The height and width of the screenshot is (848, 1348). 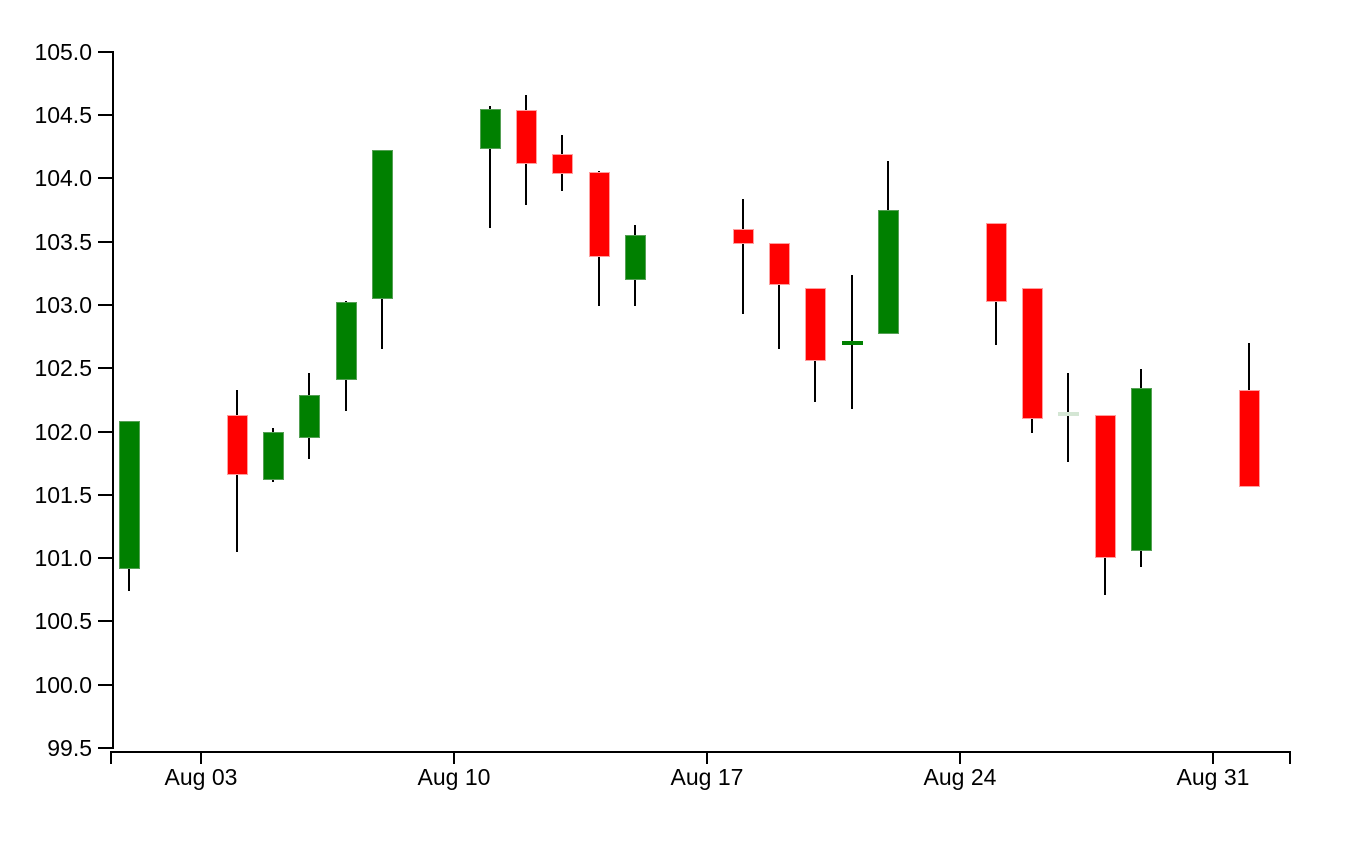 What do you see at coordinates (63, 621) in the screenshot?
I see `y-tick-label: 100.5` at bounding box center [63, 621].